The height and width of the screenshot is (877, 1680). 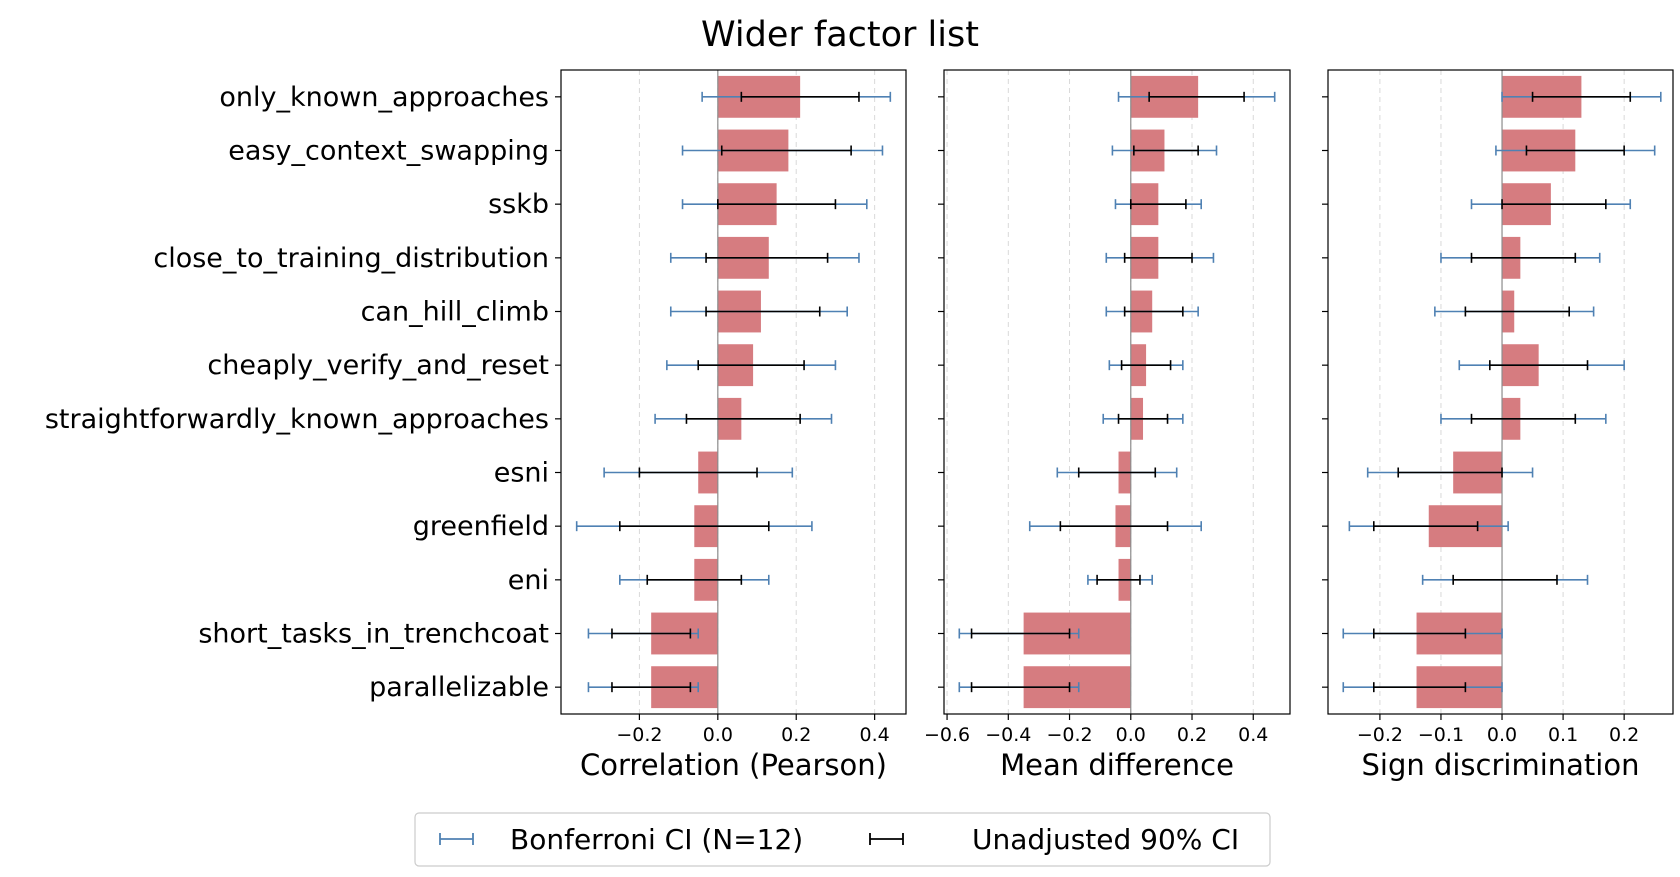 I want to click on y-tick-label: parallelizable, so click(x=459, y=687).